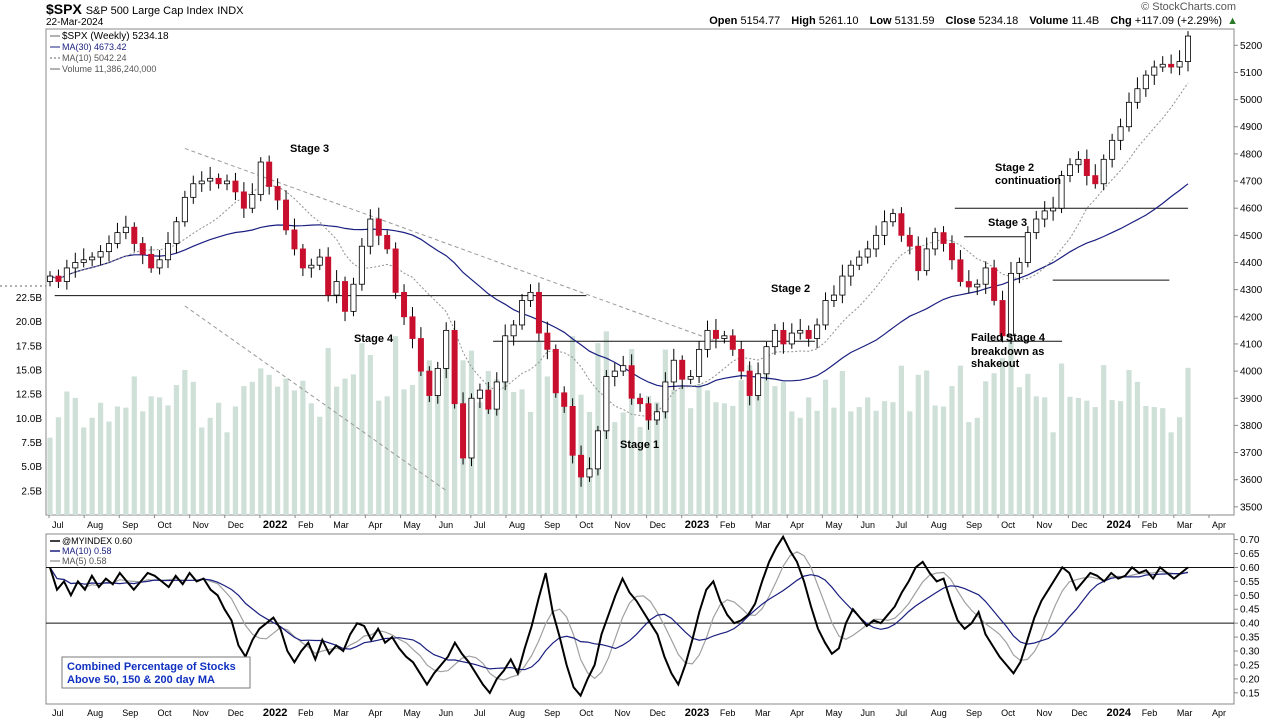  What do you see at coordinates (1250, 652) in the screenshot?
I see `indicator-tick-label: 0.30` at bounding box center [1250, 652].